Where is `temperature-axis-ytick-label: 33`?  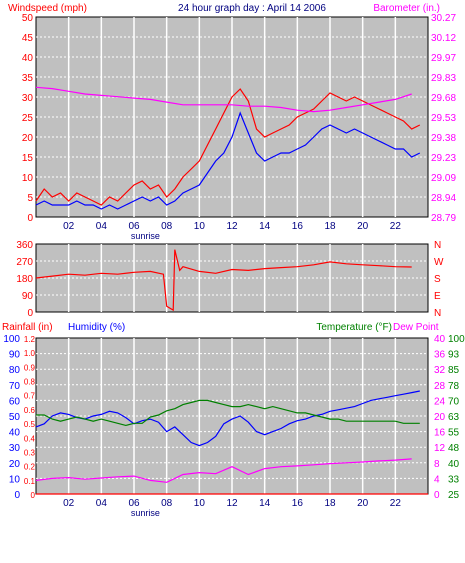 temperature-axis-ytick-label: 33 is located at coordinates (454, 479).